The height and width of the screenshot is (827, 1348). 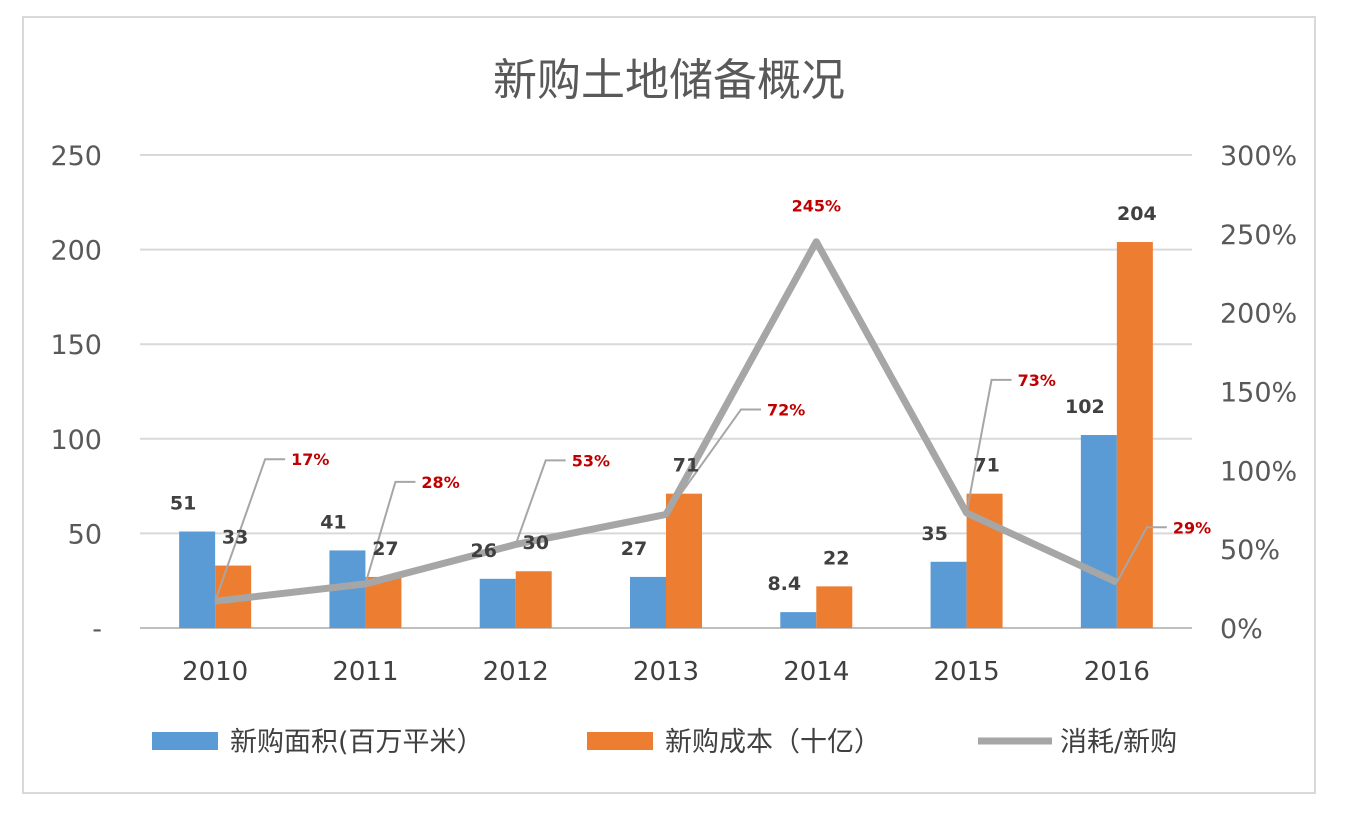 I want to click on ratio-value-label: 245%, so click(x=816, y=206).